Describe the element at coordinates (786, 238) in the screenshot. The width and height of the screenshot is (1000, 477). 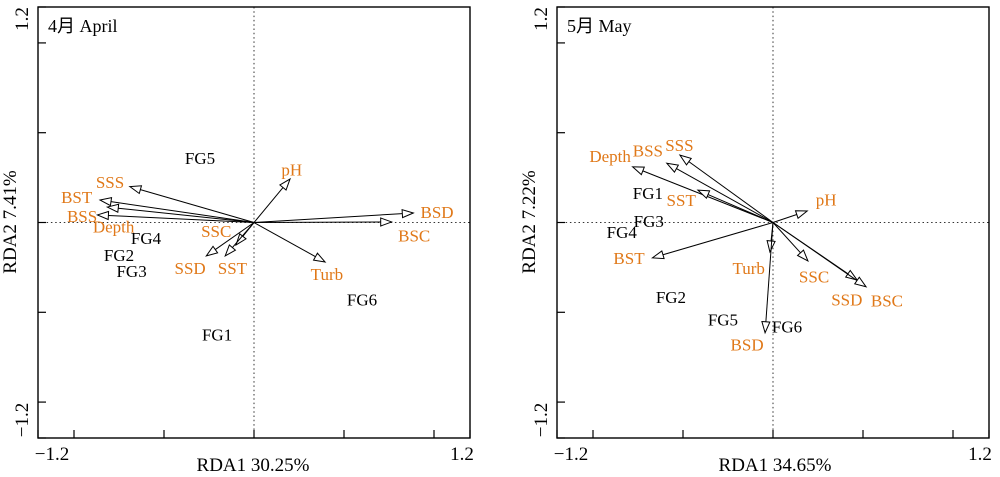
I see `env-arrow-shaft-SSC` at that location.